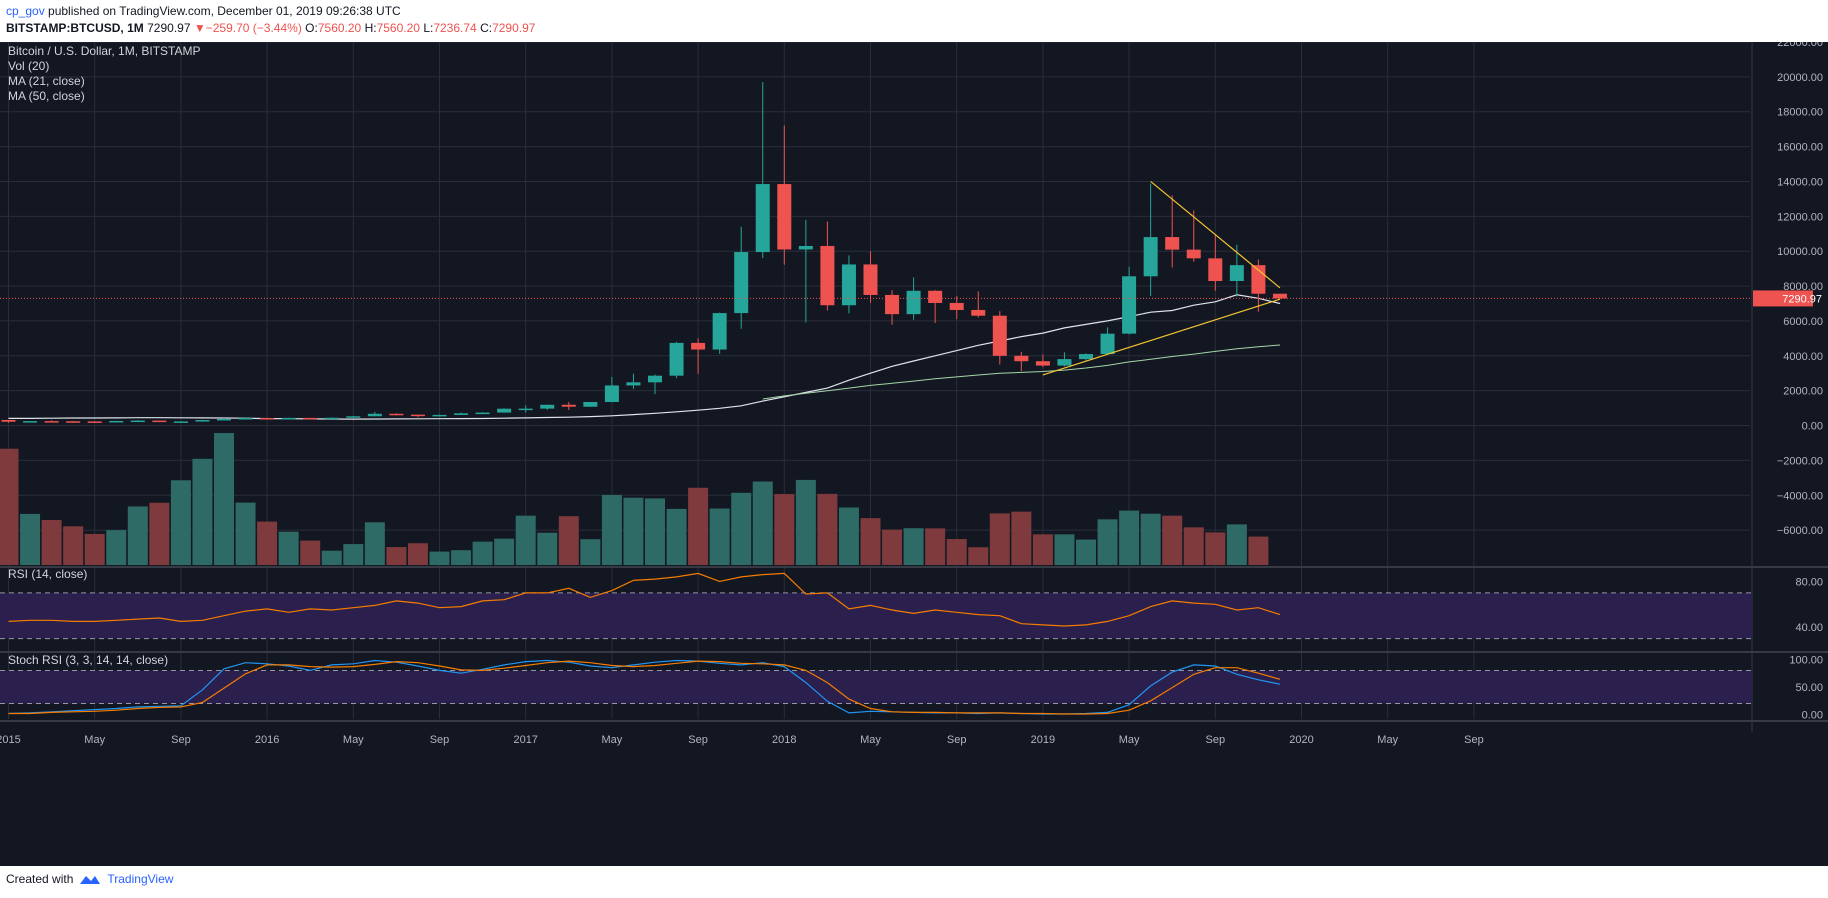  Describe the element at coordinates (876, 687) in the screenshot. I see `stoch-band` at that location.